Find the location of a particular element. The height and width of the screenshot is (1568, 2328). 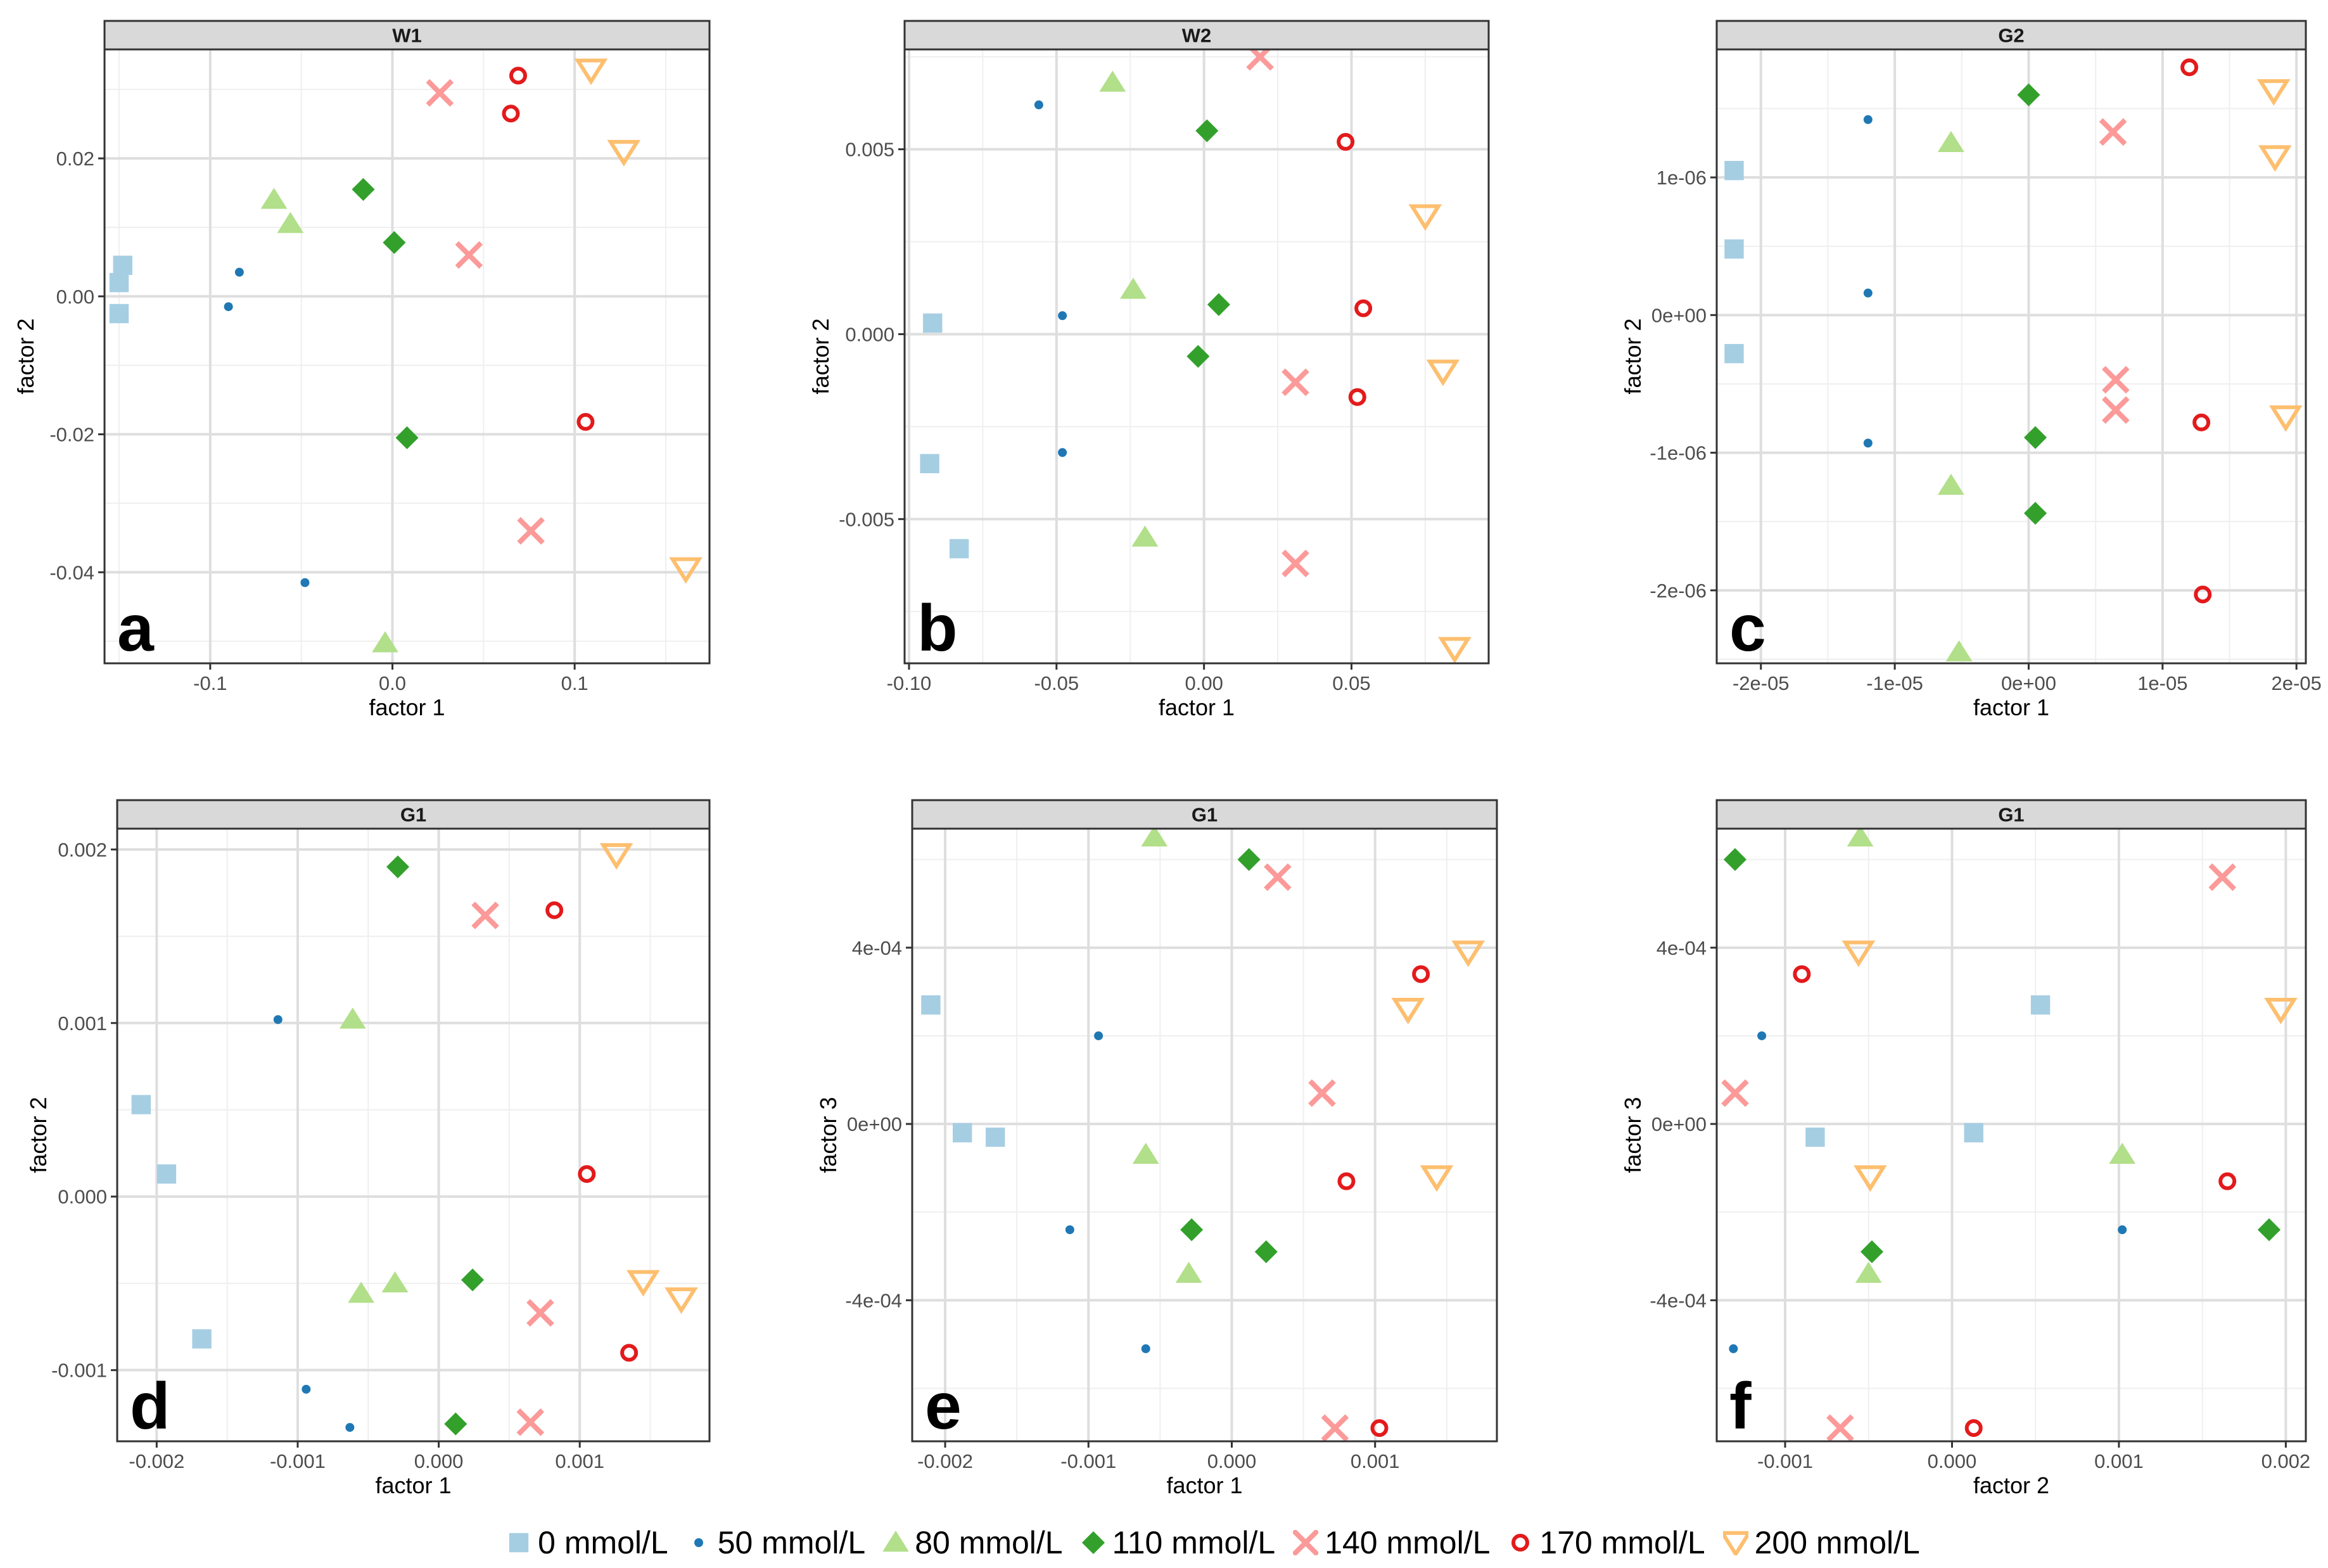

strip-label: W1 is located at coordinates (407, 36).